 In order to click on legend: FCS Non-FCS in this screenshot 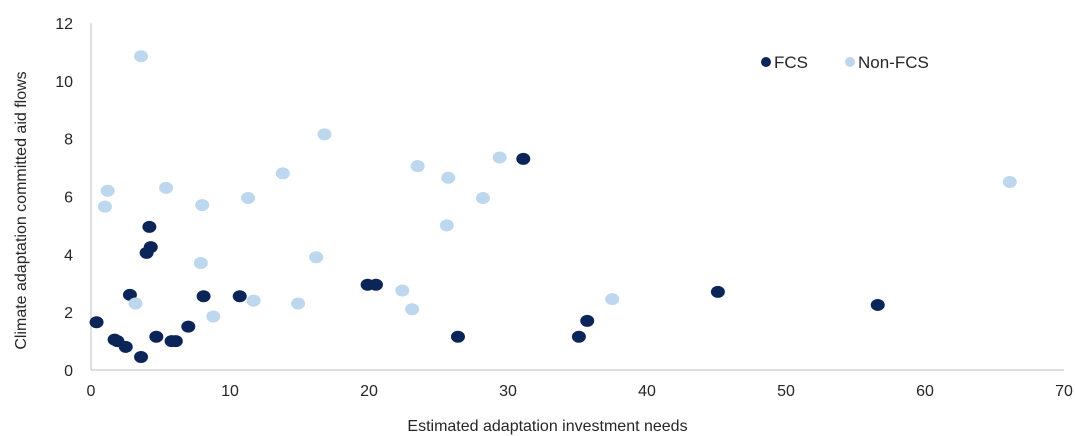, I will do `click(845, 62)`.